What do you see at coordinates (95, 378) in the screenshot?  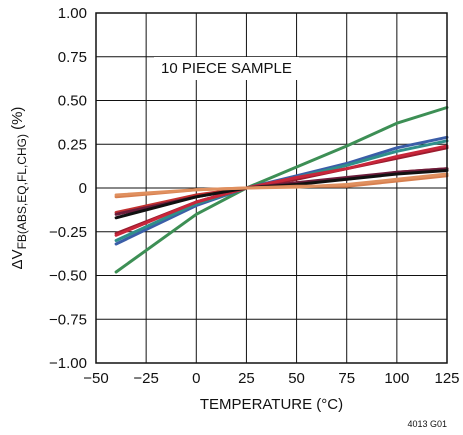 I see `x-tick-label: −50` at bounding box center [95, 378].